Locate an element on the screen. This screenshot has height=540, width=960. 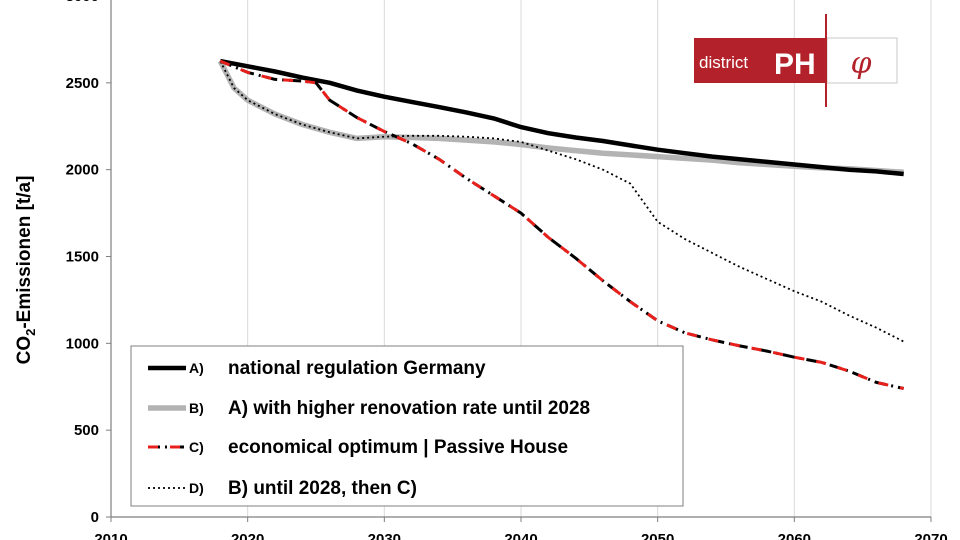
x-tick-label-2020: 2020 is located at coordinates (247, 535).